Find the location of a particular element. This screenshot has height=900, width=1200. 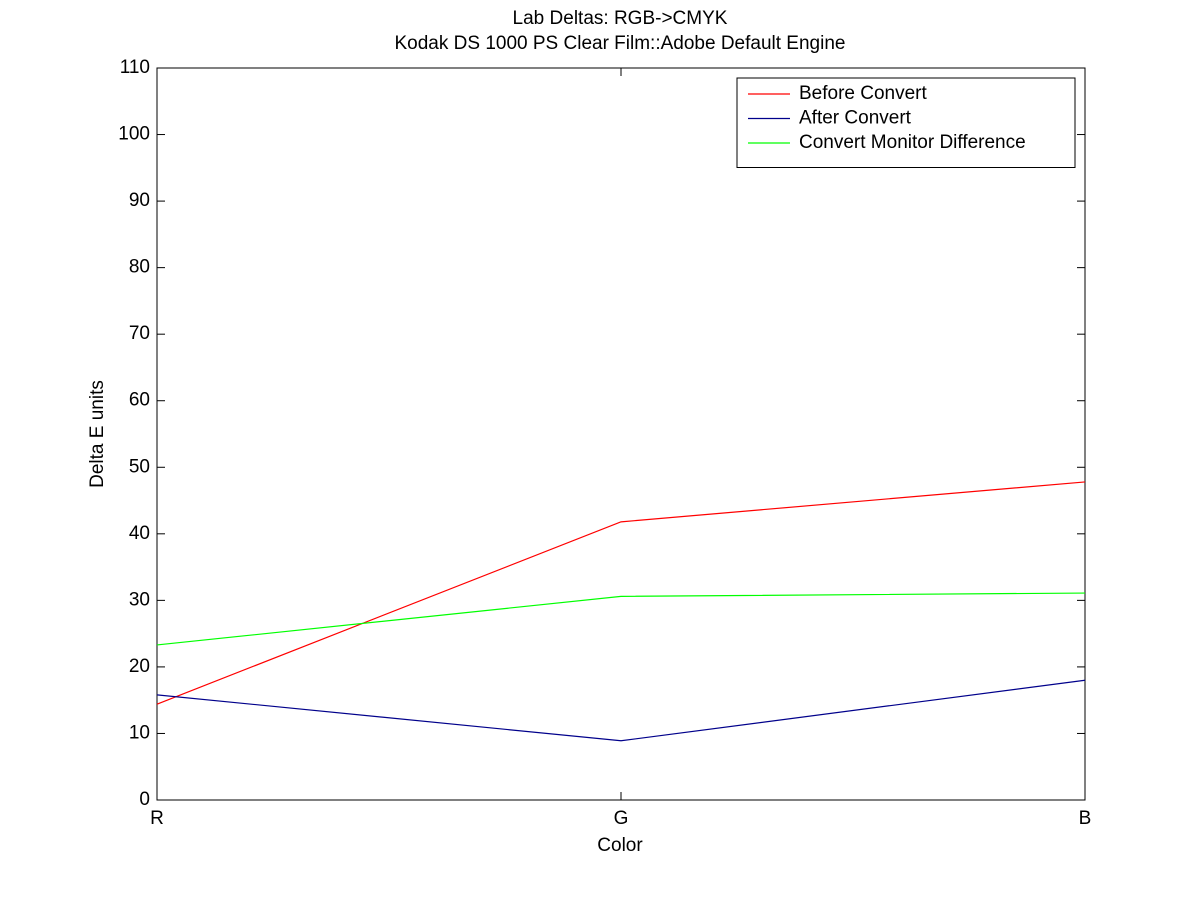

y-tick-label: 10 is located at coordinates (139, 732).